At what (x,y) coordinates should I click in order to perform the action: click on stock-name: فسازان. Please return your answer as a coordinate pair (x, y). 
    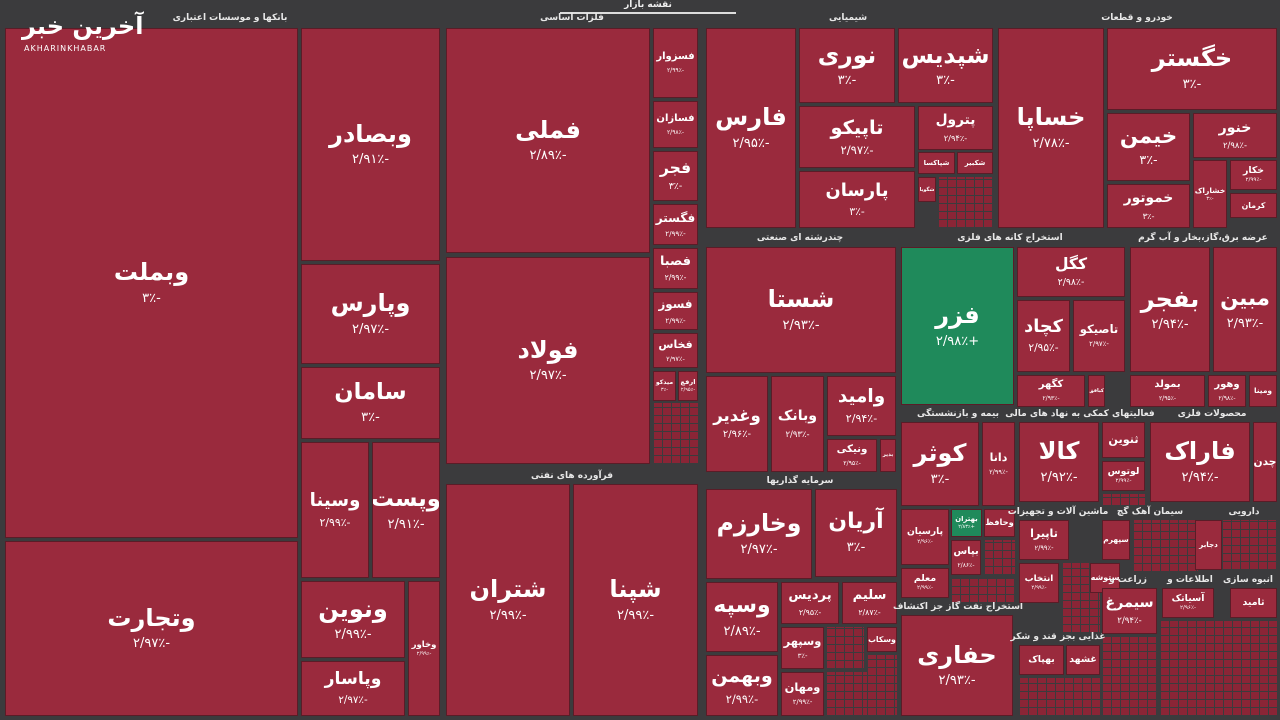
    Looking at the image, I should click on (675, 118).